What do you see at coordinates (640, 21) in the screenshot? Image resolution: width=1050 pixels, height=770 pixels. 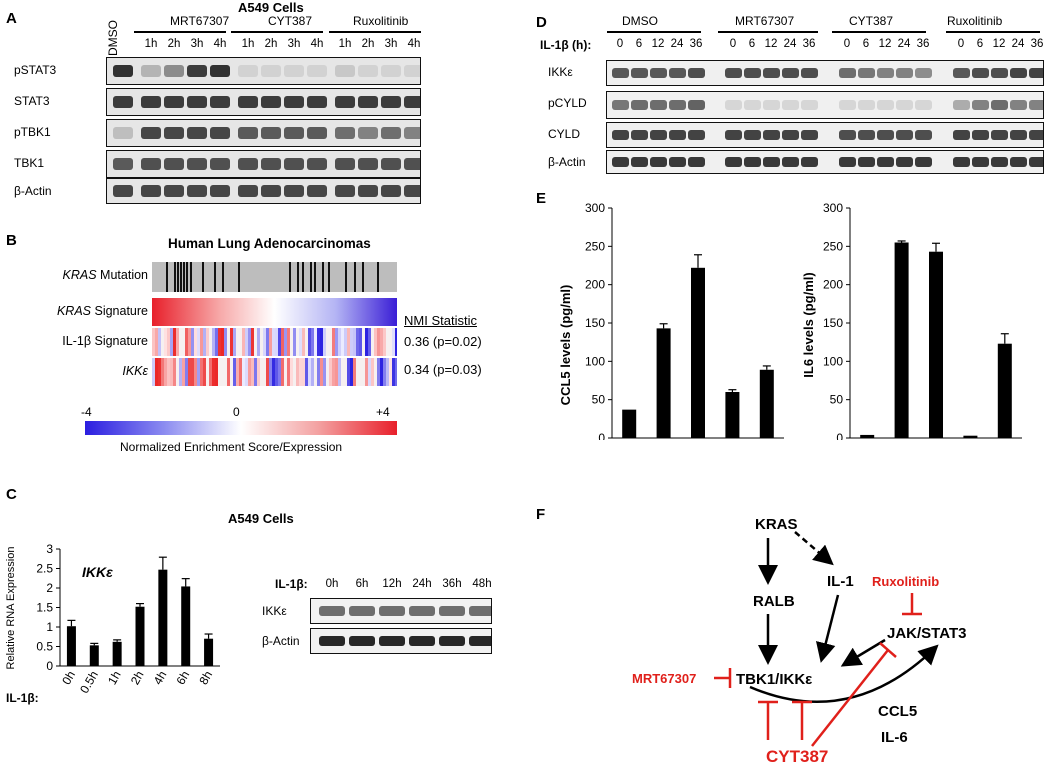 I see `panel-d-group-label: DMSO` at bounding box center [640, 21].